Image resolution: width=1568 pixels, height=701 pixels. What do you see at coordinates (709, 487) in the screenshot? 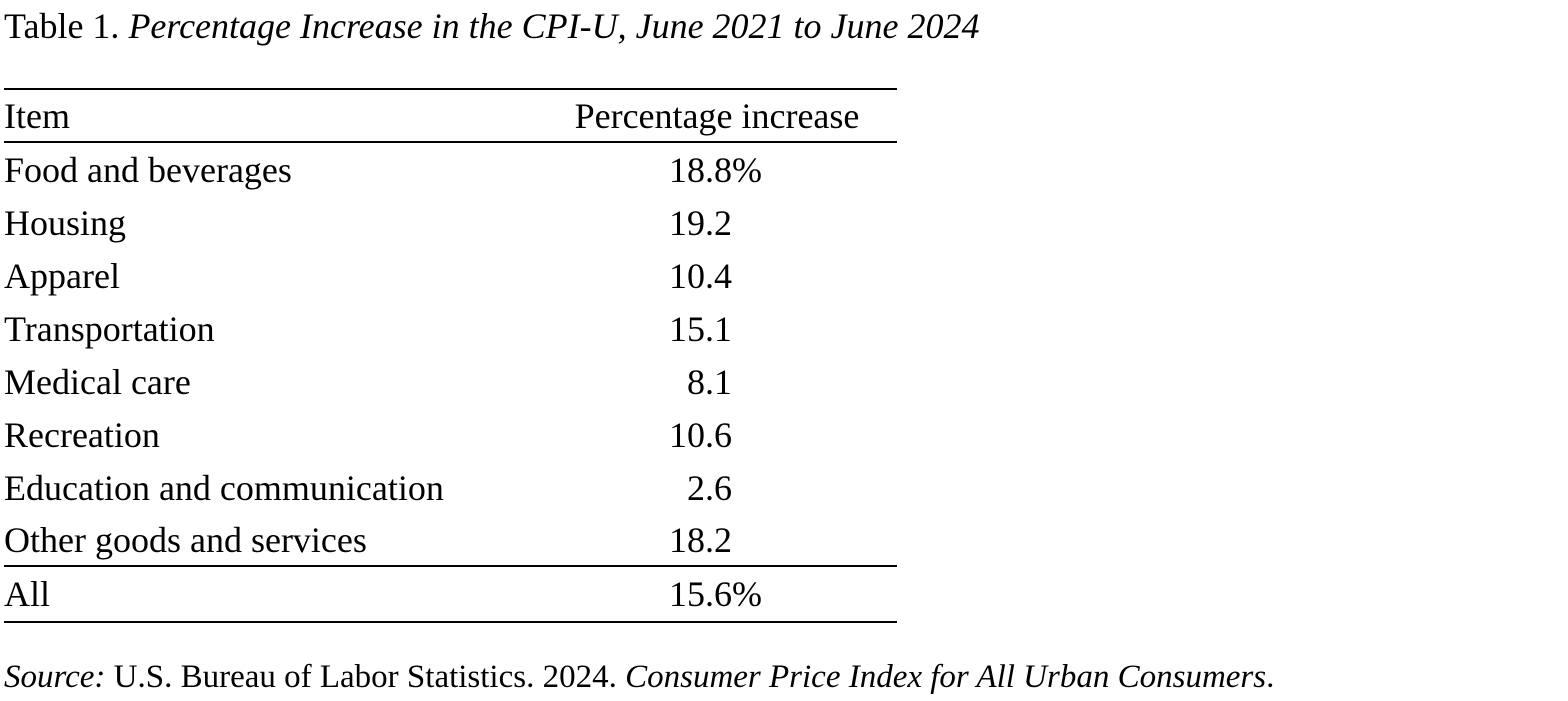
I see `row-value-number: 2.6` at bounding box center [709, 487].